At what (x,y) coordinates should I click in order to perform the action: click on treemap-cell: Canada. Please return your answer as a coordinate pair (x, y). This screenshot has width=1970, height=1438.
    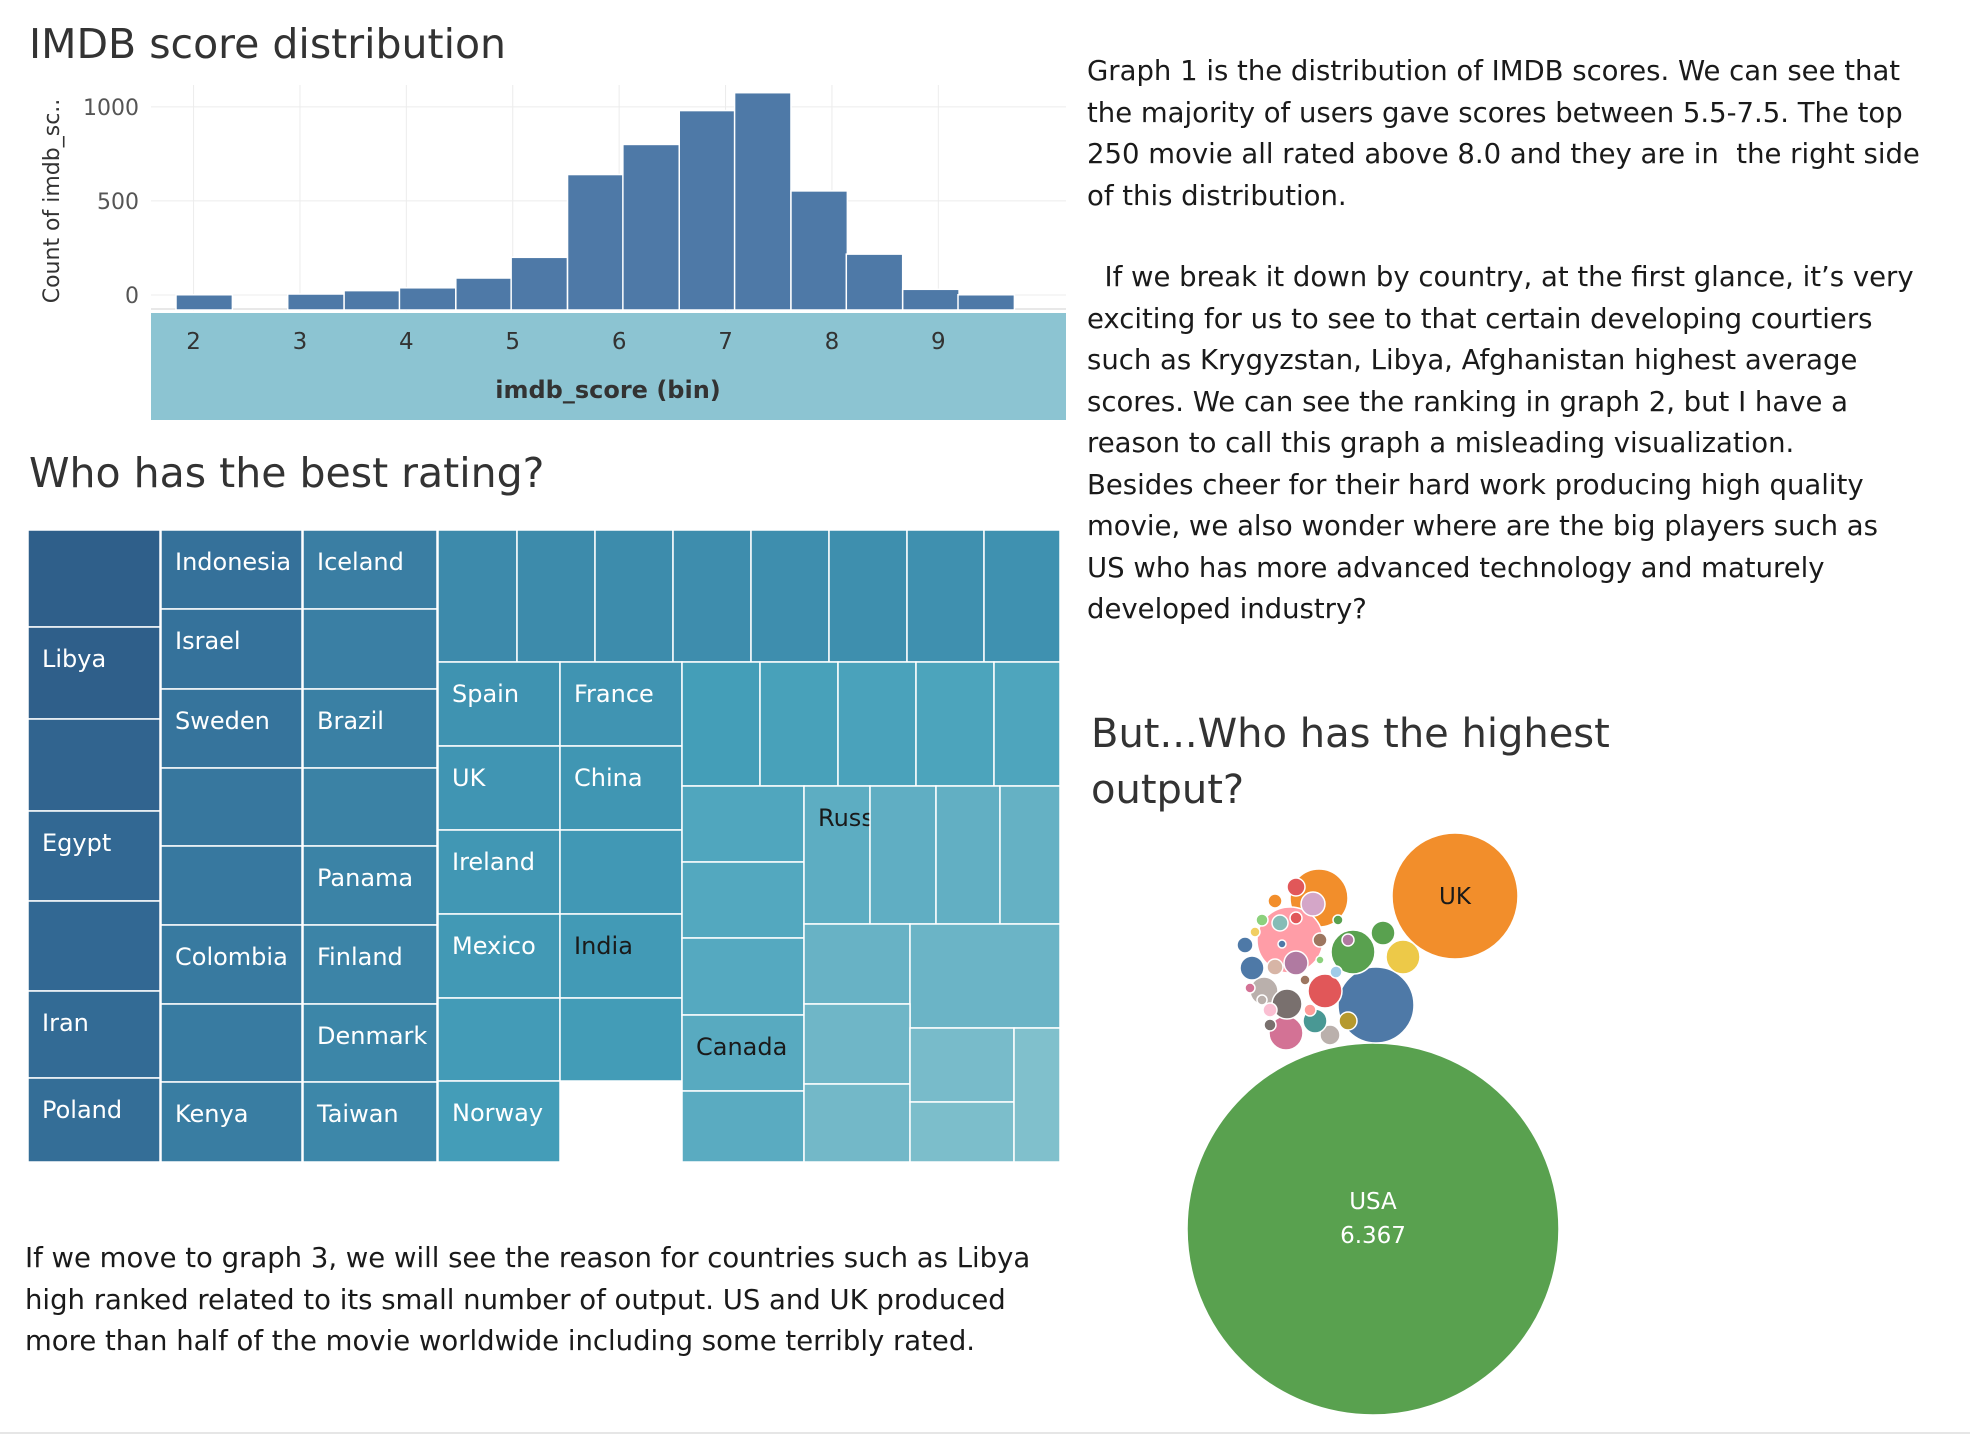
    Looking at the image, I should click on (743, 1053).